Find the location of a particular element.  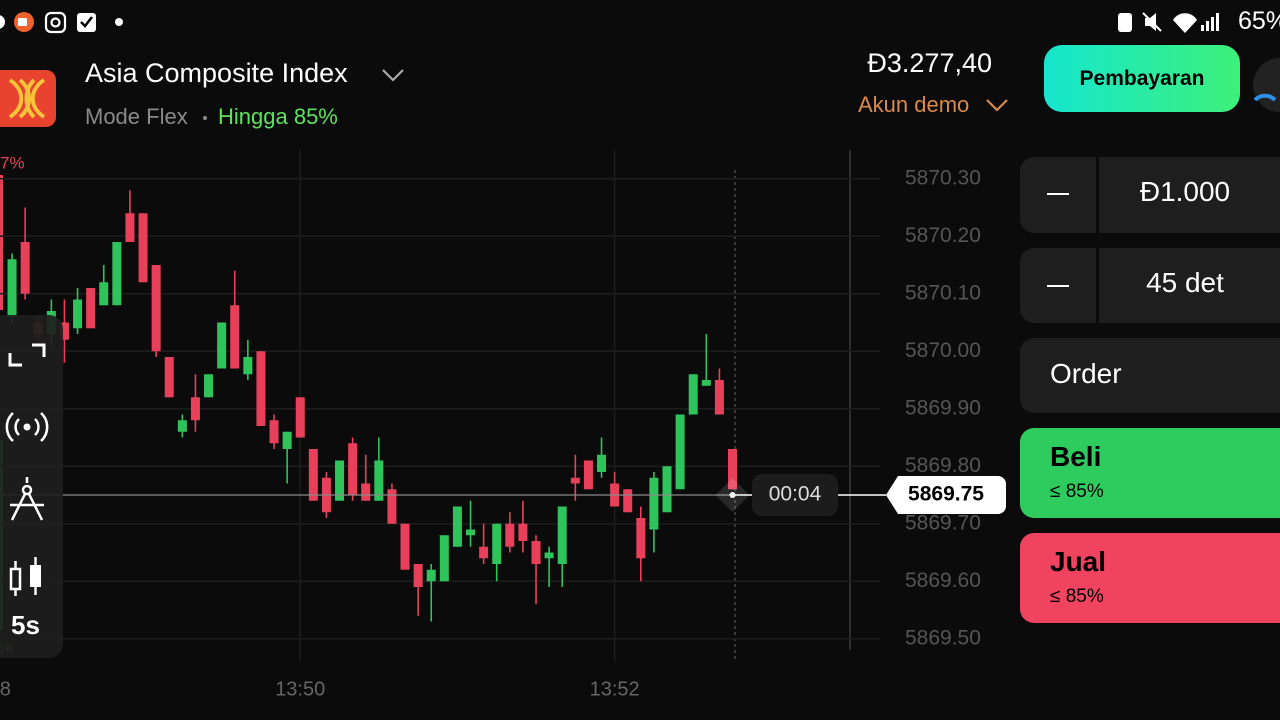

duration-decrease is located at coordinates (1058, 286).